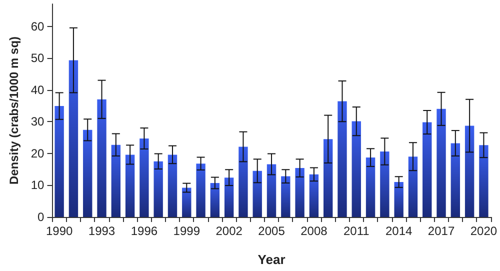 The height and width of the screenshot is (271, 500). What do you see at coordinates (186, 231) in the screenshot?
I see `x-tick-label: 1999` at bounding box center [186, 231].